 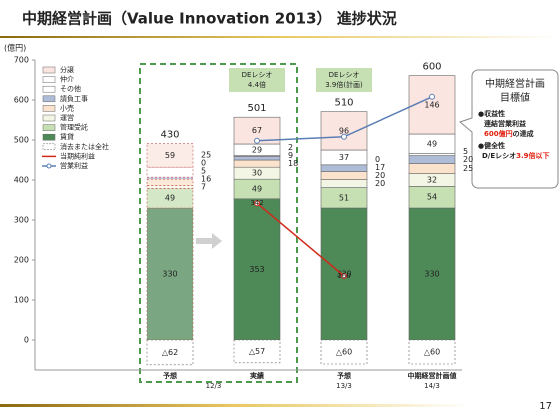 I want to click on legend-label: 賃貸, so click(x=67, y=136).